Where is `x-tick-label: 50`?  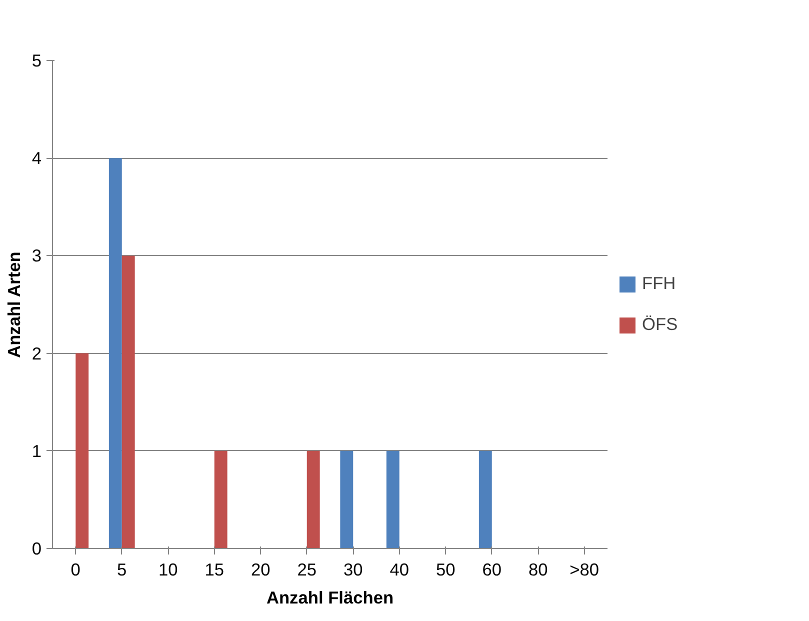 x-tick-label: 50 is located at coordinates (446, 570).